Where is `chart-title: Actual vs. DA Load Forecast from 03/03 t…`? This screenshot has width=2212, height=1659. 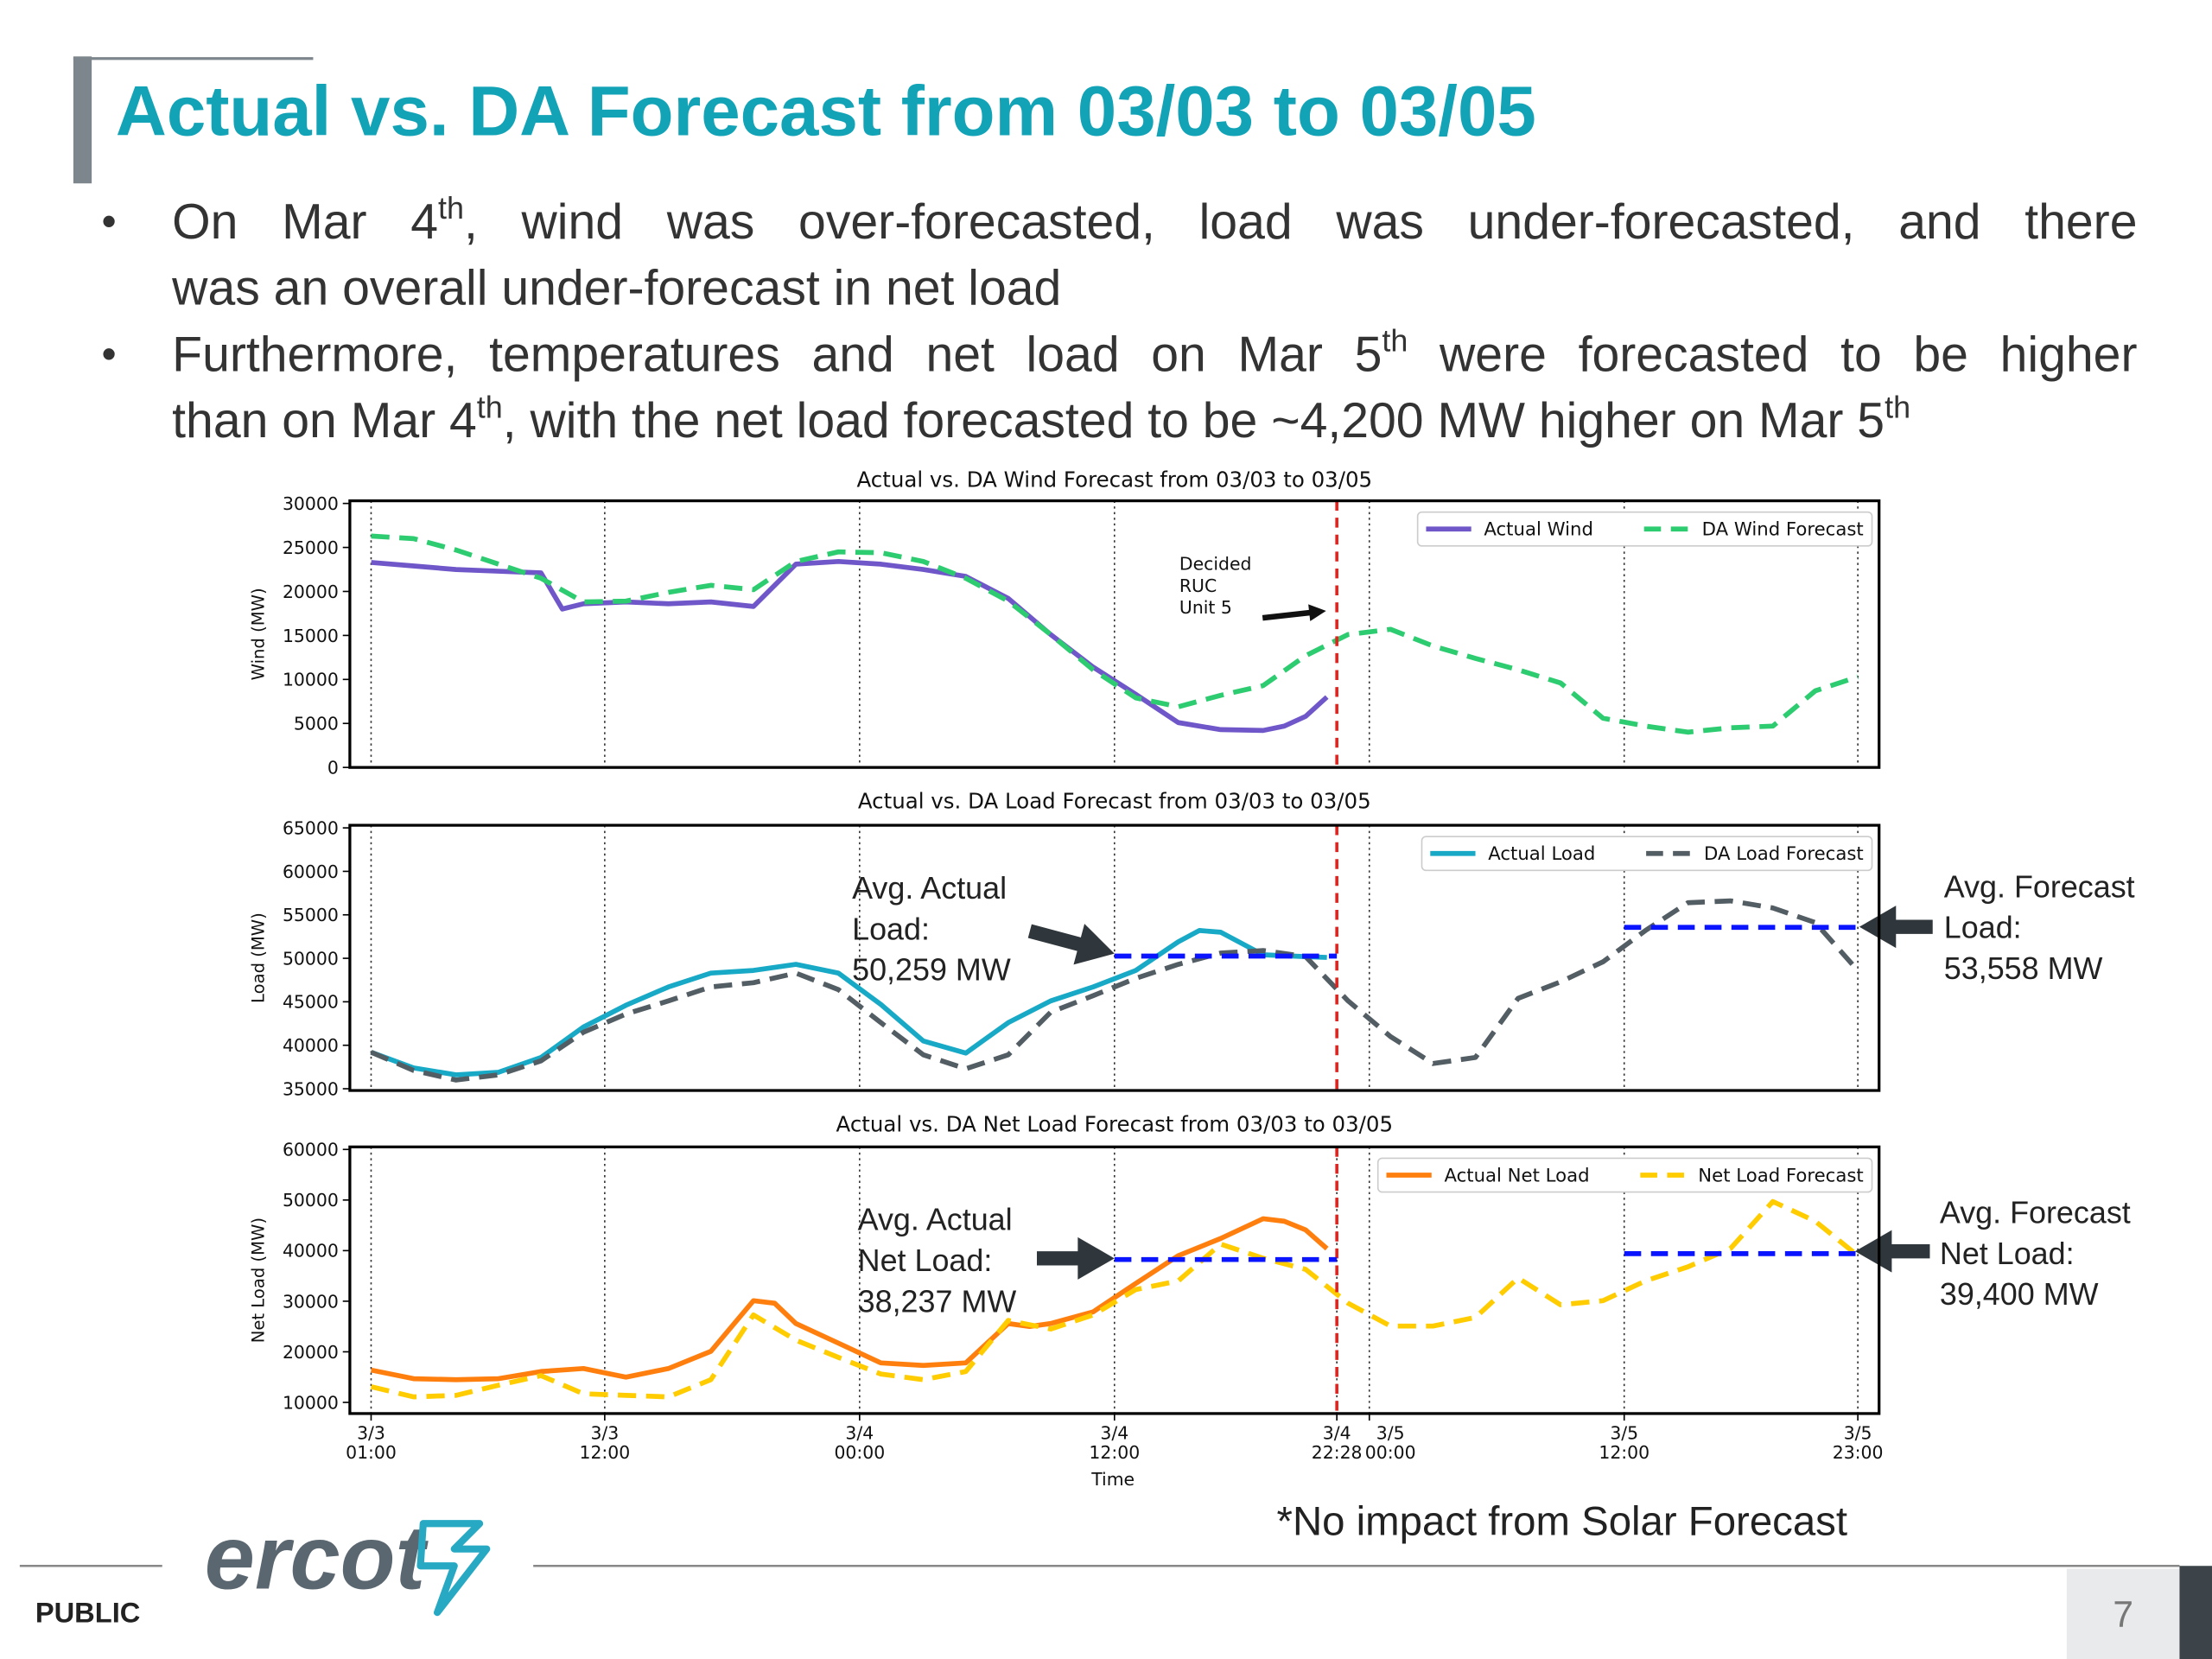 chart-title: Actual vs. DA Load Forecast from 03/03 t… is located at coordinates (1114, 801).